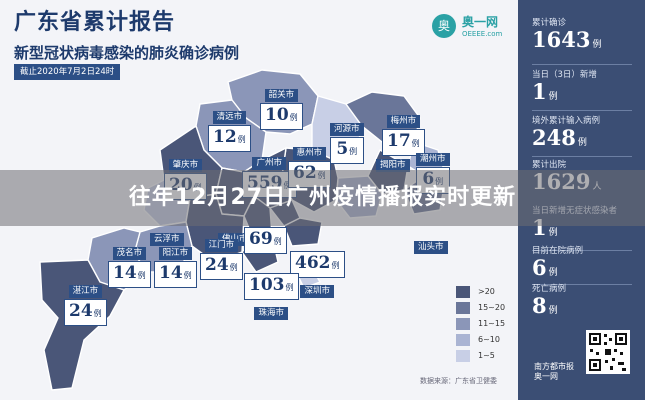  Describe the element at coordinates (347, 140) in the screenshot. I see `map-label-heyuan: 河源市 5例` at that location.